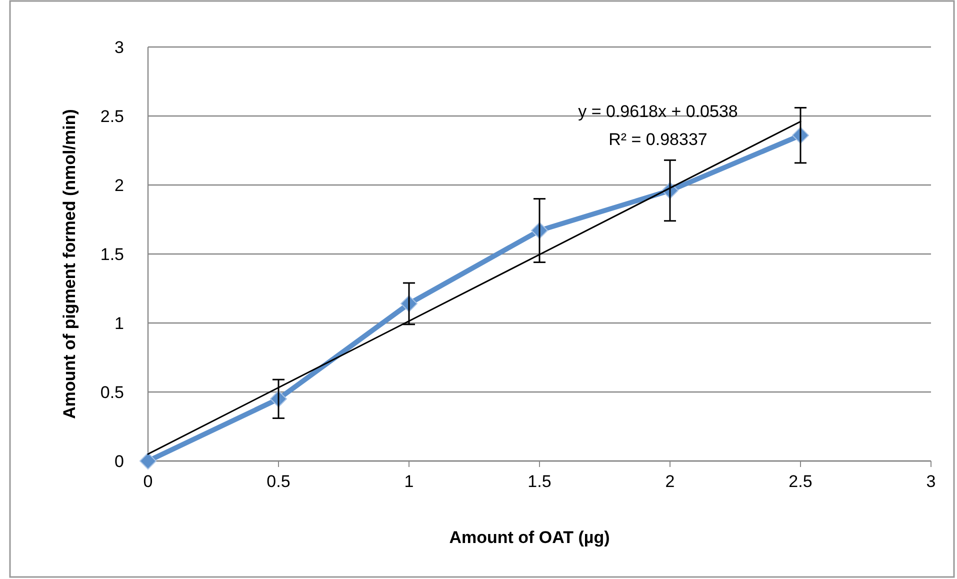 This screenshot has width=957, height=579. I want to click on y-tick-label: 1, so click(119, 323).